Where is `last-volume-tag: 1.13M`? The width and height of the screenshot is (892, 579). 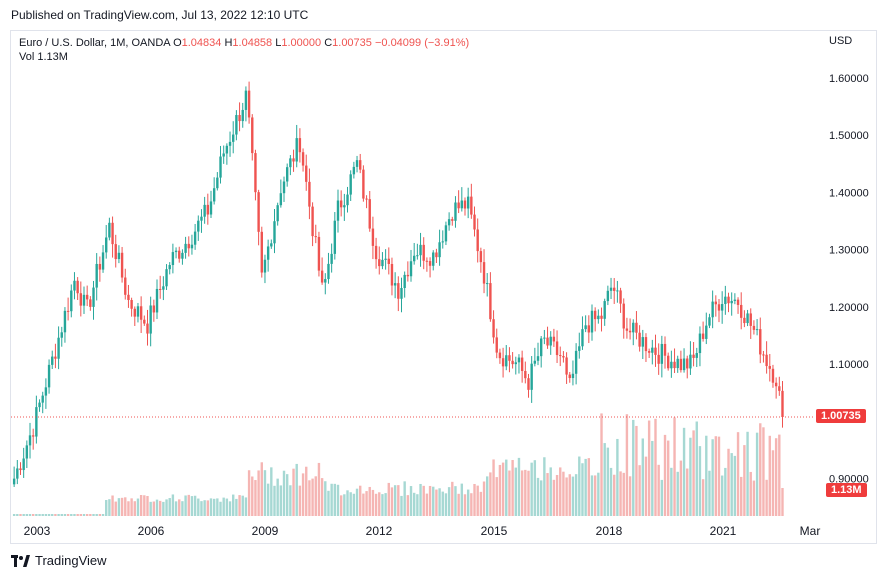 last-volume-tag: 1.13M is located at coordinates (846, 490).